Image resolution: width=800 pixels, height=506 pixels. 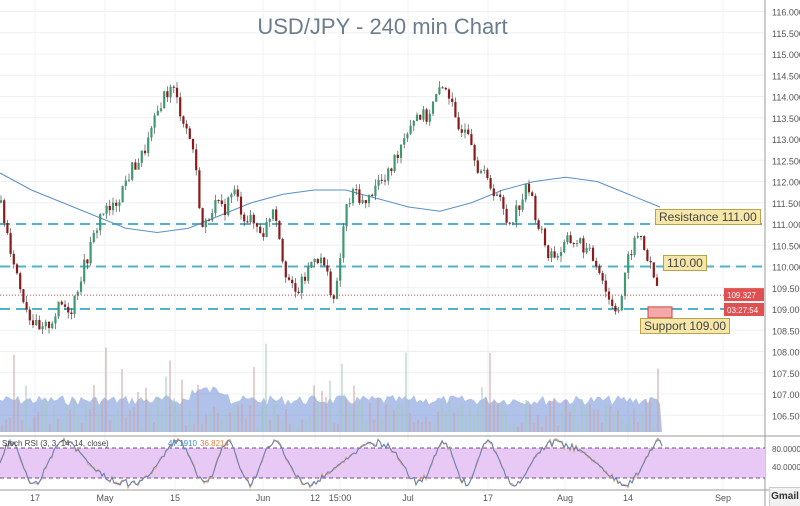 What do you see at coordinates (55, 443) in the screenshot?
I see `stoch-label: Stoch RSI (3, 3, 14, 14, close)` at bounding box center [55, 443].